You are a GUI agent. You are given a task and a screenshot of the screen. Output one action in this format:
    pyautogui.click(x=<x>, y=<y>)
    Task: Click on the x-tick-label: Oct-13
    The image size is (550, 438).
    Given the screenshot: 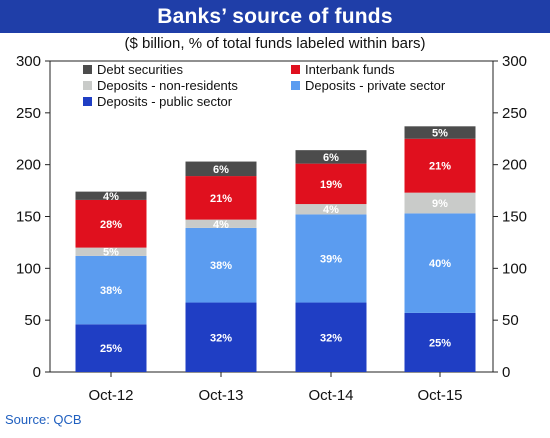 What is the action you would take?
    pyautogui.click(x=220, y=395)
    